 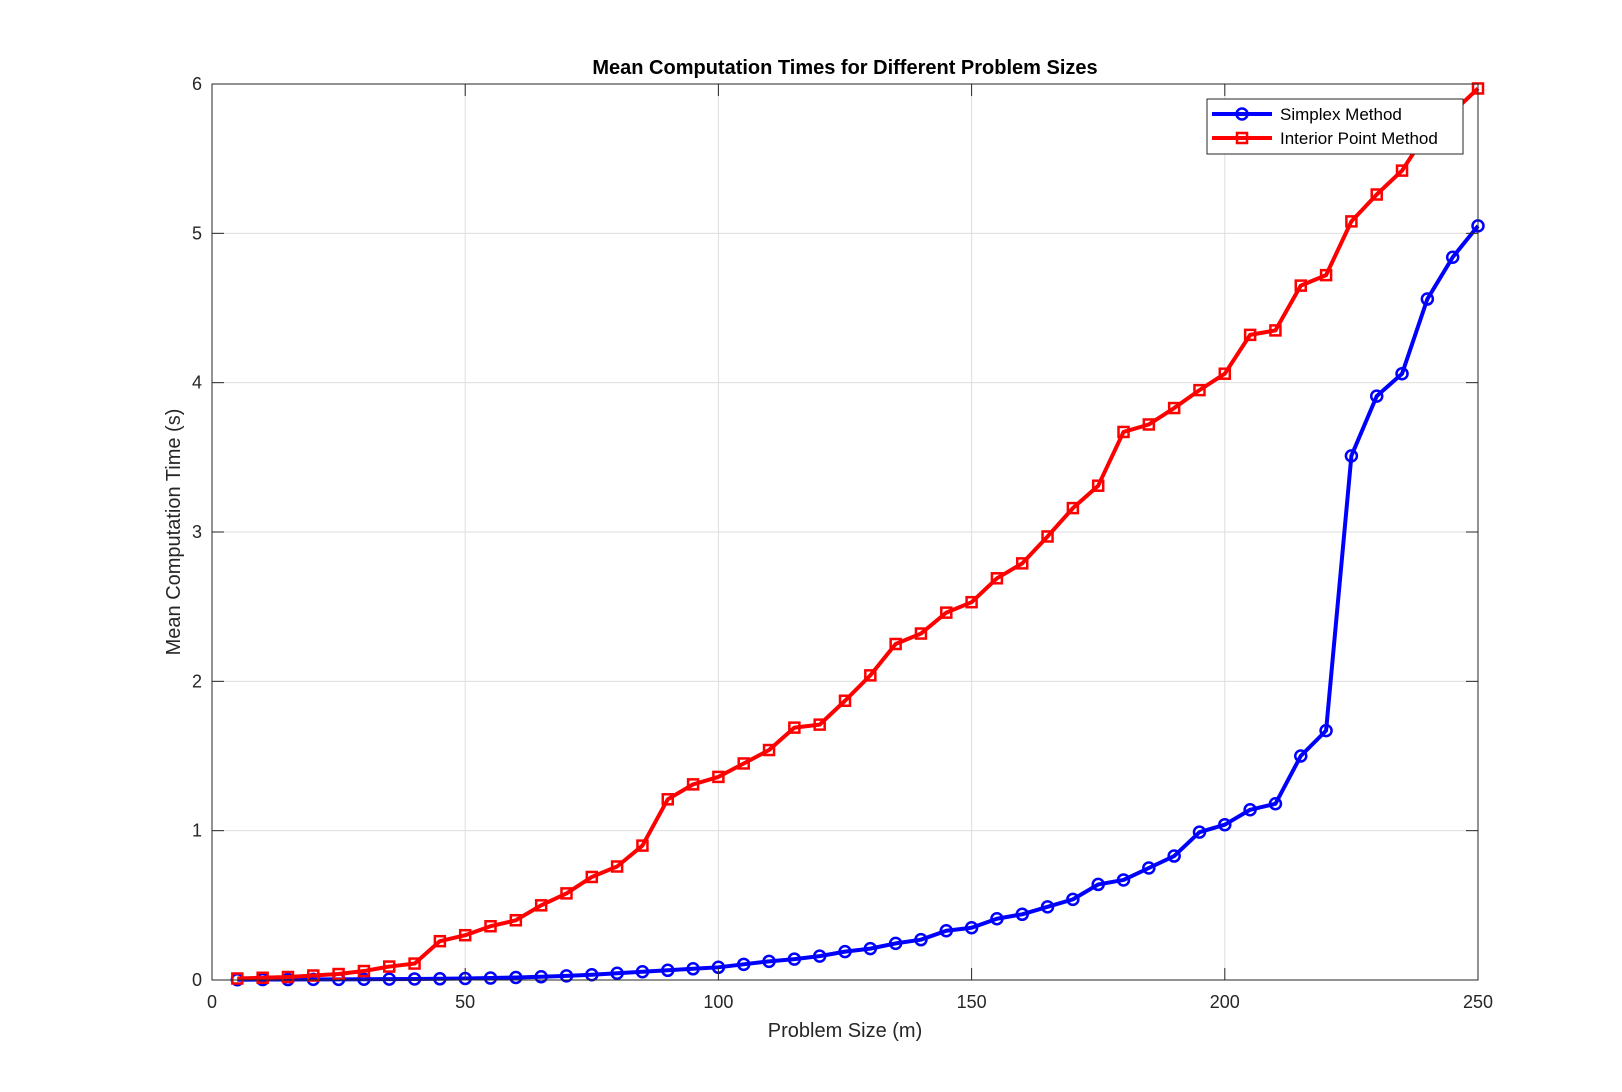 I want to click on y-axis-tick-labels: 0 1 2 3 4 5 6, so click(x=197, y=532).